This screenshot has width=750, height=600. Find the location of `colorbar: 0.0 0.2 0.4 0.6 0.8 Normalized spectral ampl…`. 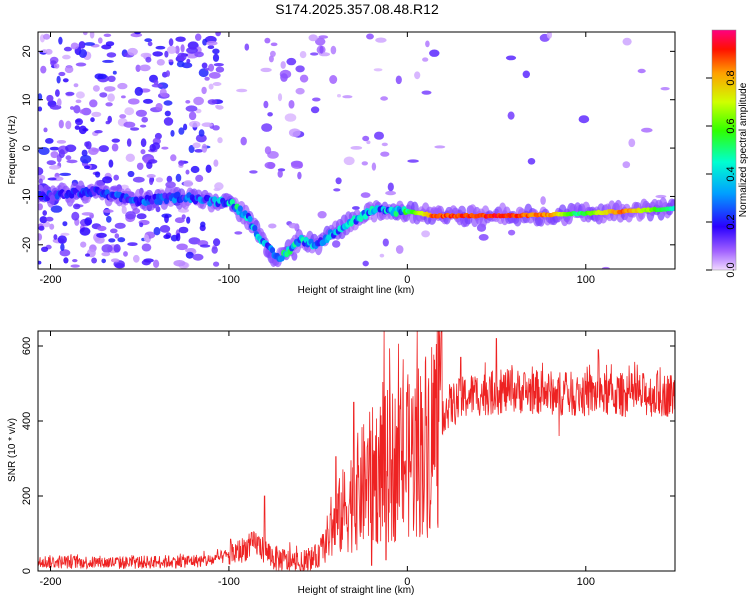

colorbar: 0.0 0.2 0.4 0.6 0.8 Normalized spectral ampl… is located at coordinates (727, 153).